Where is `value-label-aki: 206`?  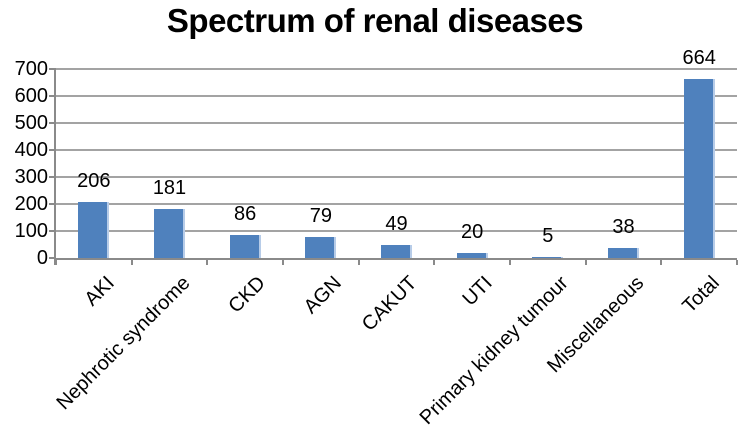
value-label-aki: 206 is located at coordinates (94, 181).